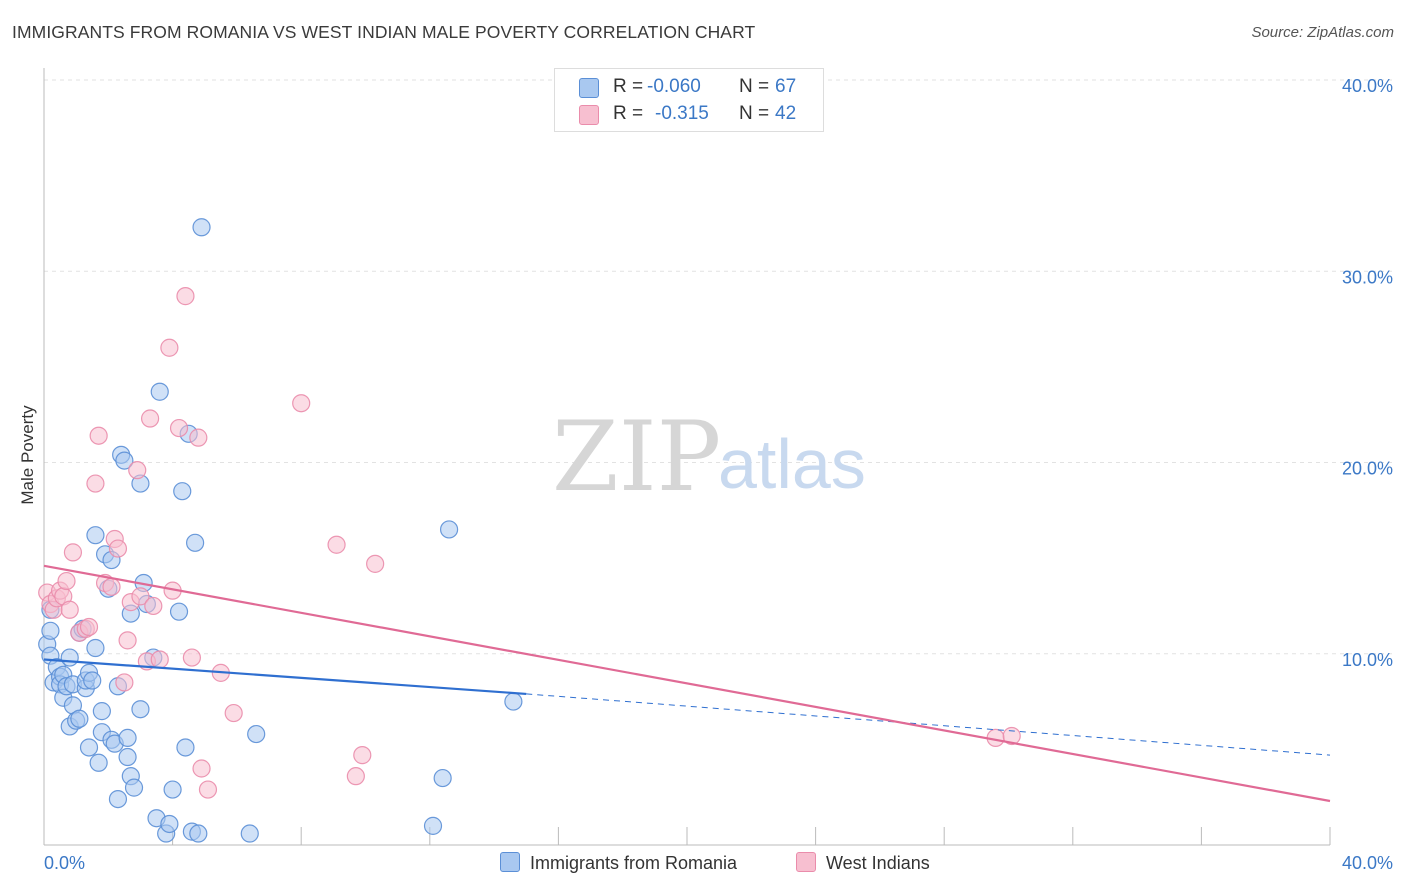 Image resolution: width=1406 pixels, height=892 pixels. I want to click on legend-n-value: 67, so click(786, 86).